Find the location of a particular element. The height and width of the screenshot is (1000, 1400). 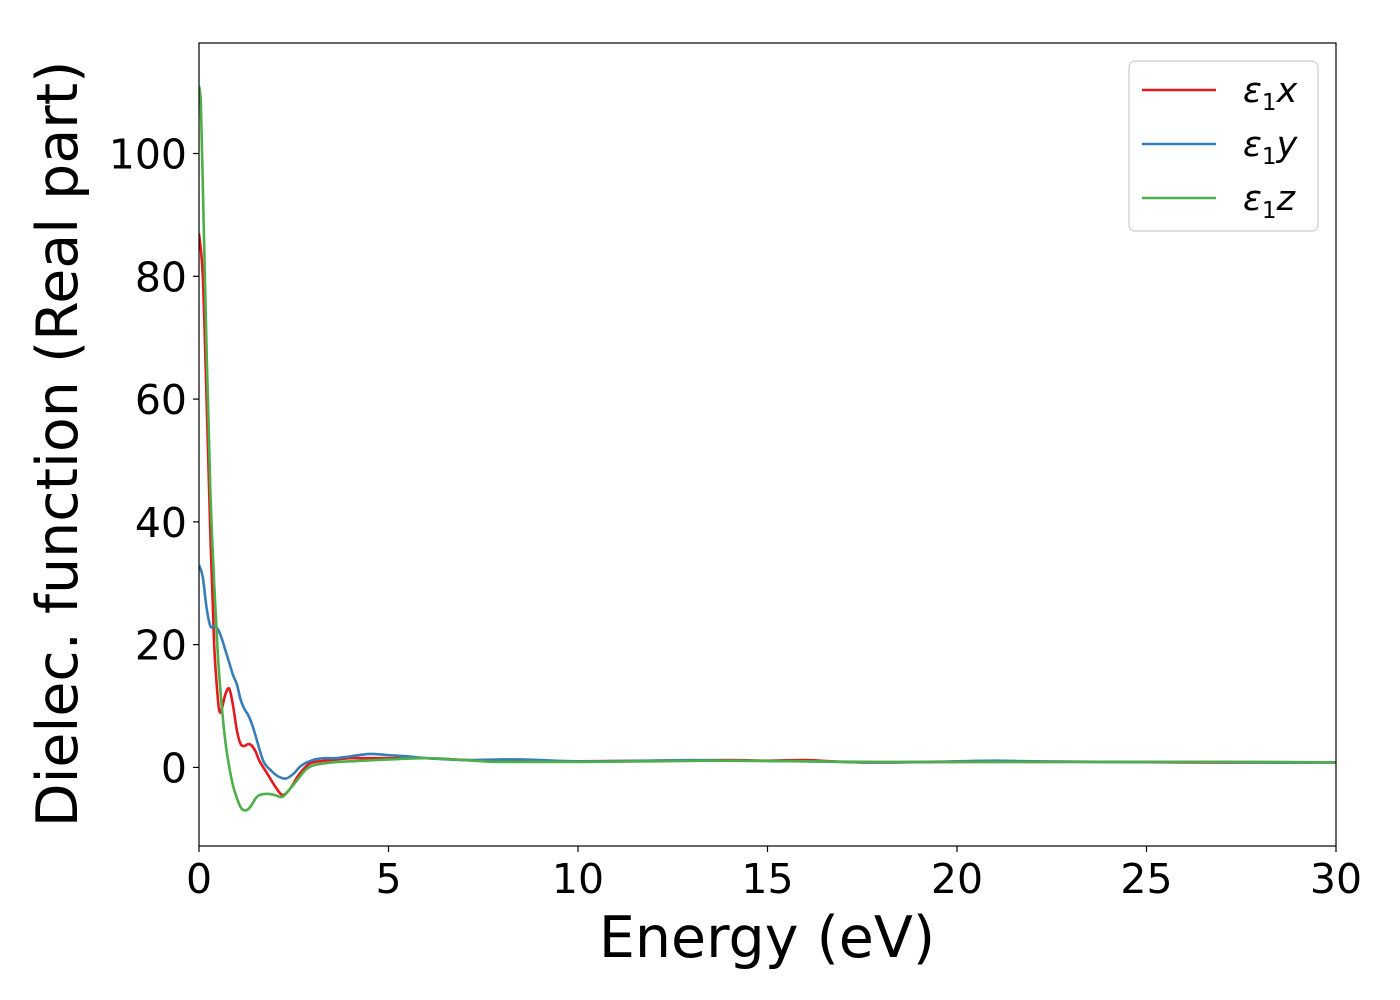

legend-label-z: ε1z is located at coordinates (1269, 201).